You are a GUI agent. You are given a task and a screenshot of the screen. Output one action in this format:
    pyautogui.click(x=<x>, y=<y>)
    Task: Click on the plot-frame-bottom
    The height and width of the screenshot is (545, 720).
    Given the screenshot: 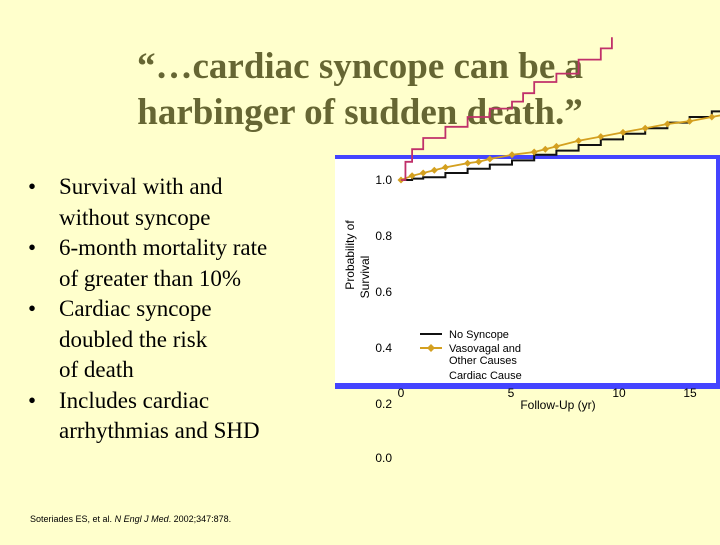 What is the action you would take?
    pyautogui.click(x=527, y=386)
    